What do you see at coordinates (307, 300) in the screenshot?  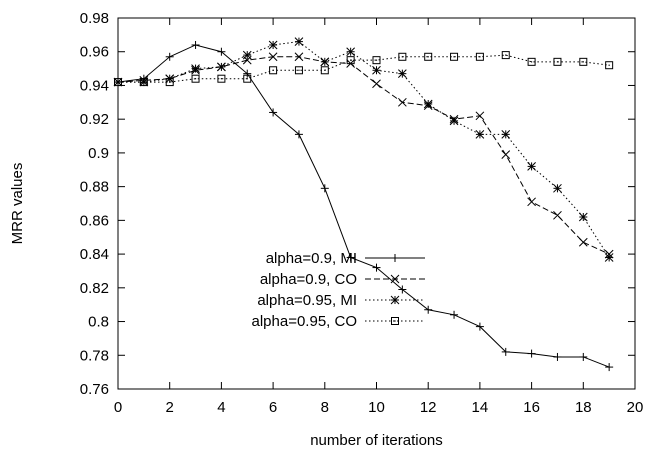 I see `legend-label: alpha=0.95, MI` at bounding box center [307, 300].